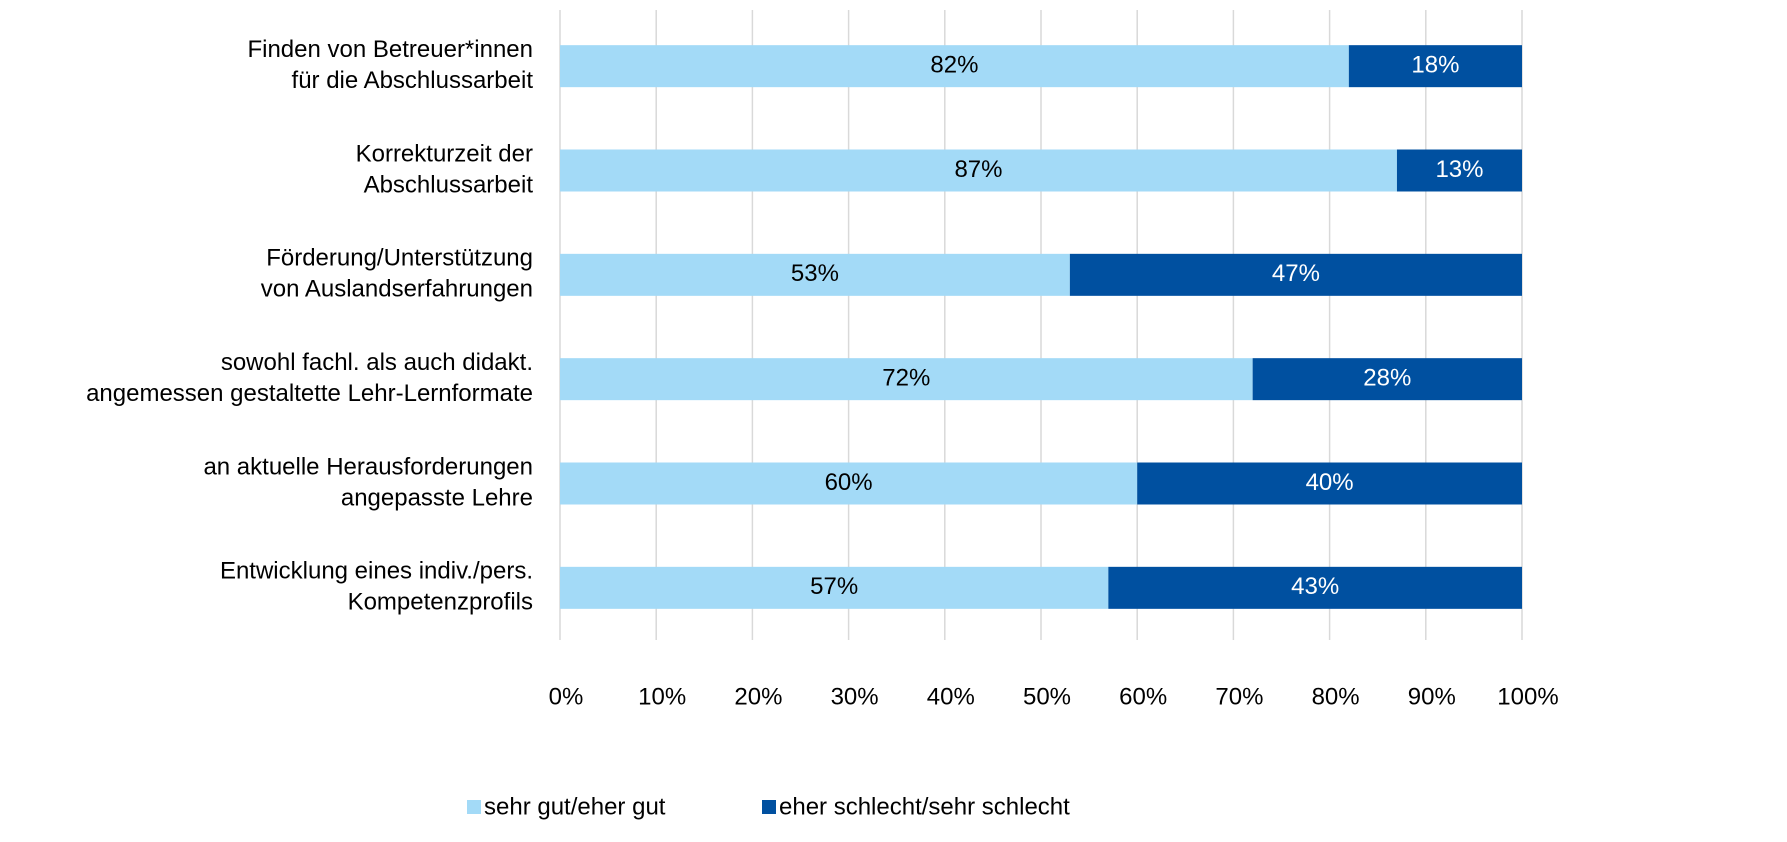 The height and width of the screenshot is (842, 1787). What do you see at coordinates (444, 153) in the screenshot?
I see `y-tick-label: Korrekturzeit der` at bounding box center [444, 153].